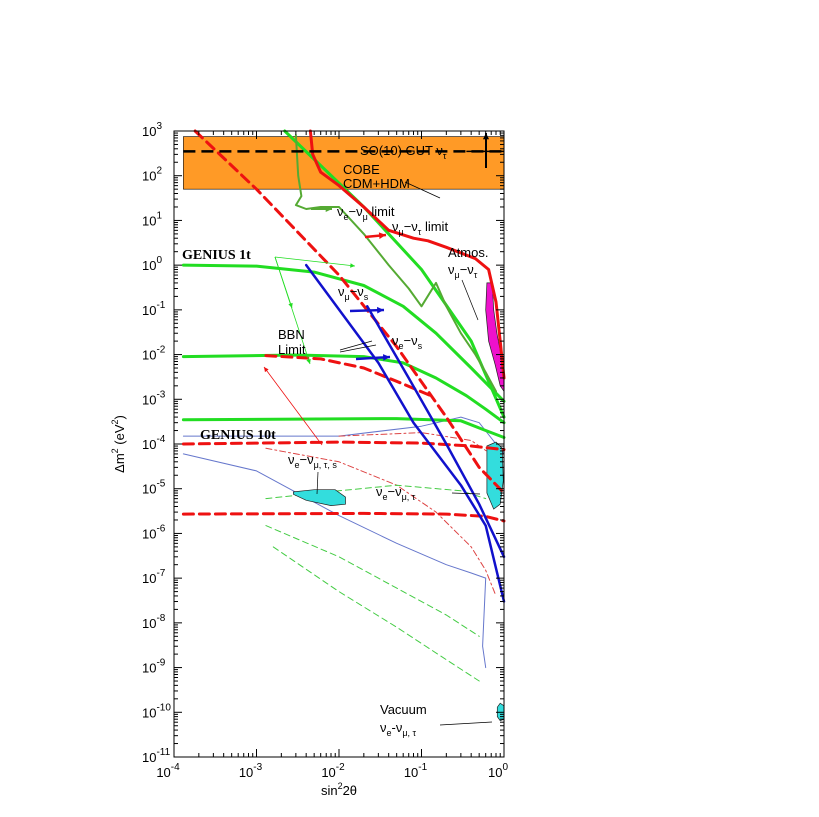 The height and width of the screenshot is (817, 819). I want to click on numu-nus-label: νμ−νs, so click(353, 293).